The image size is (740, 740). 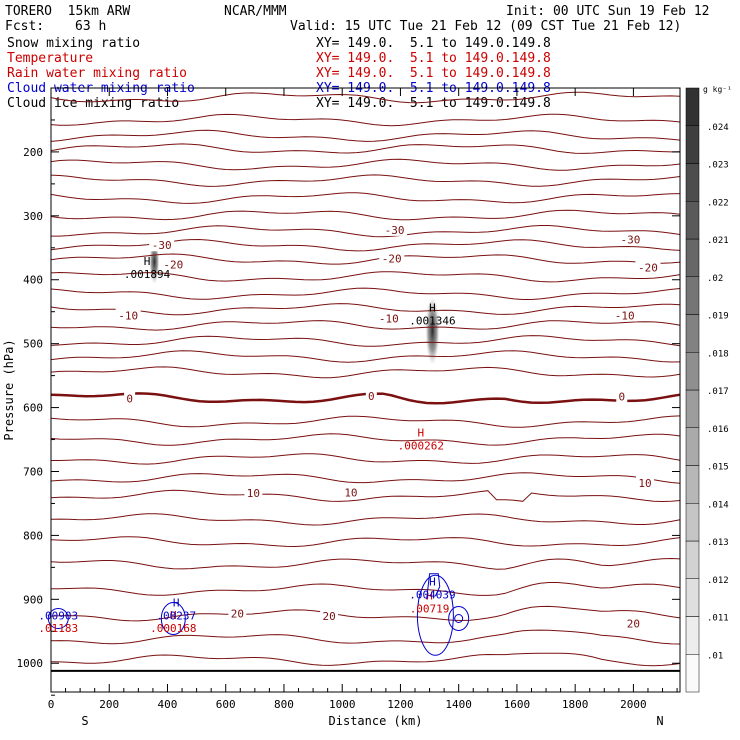 What do you see at coordinates (33, 408) in the screenshot?
I see `y-tick-label: 600` at bounding box center [33, 408].